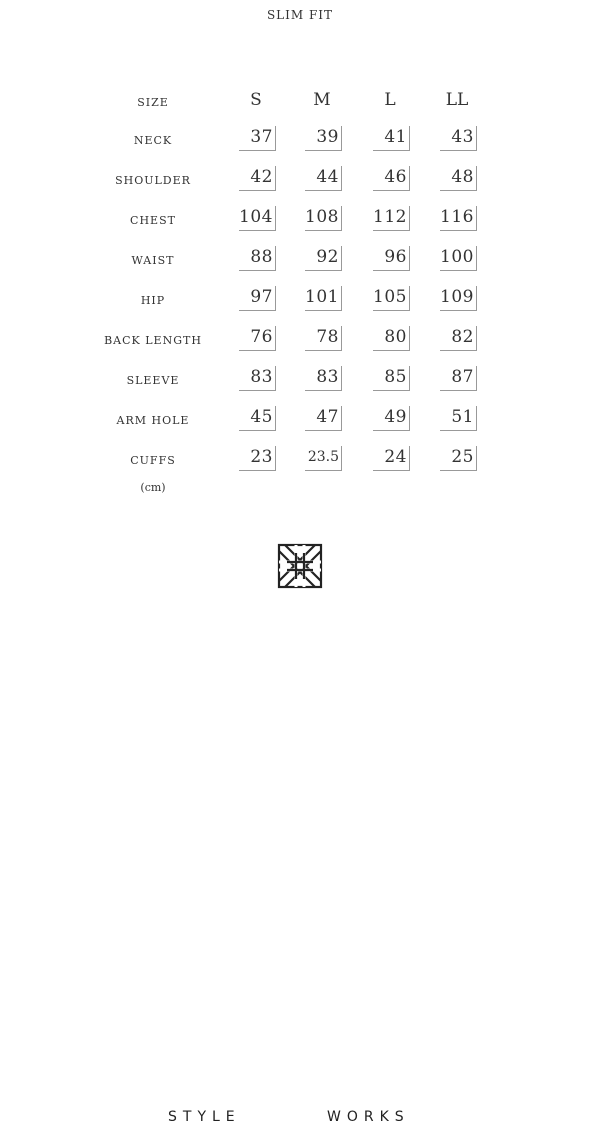 Image resolution: width=600 pixels, height=1125 pixels. I want to click on measurement-value: 48, so click(458, 178).